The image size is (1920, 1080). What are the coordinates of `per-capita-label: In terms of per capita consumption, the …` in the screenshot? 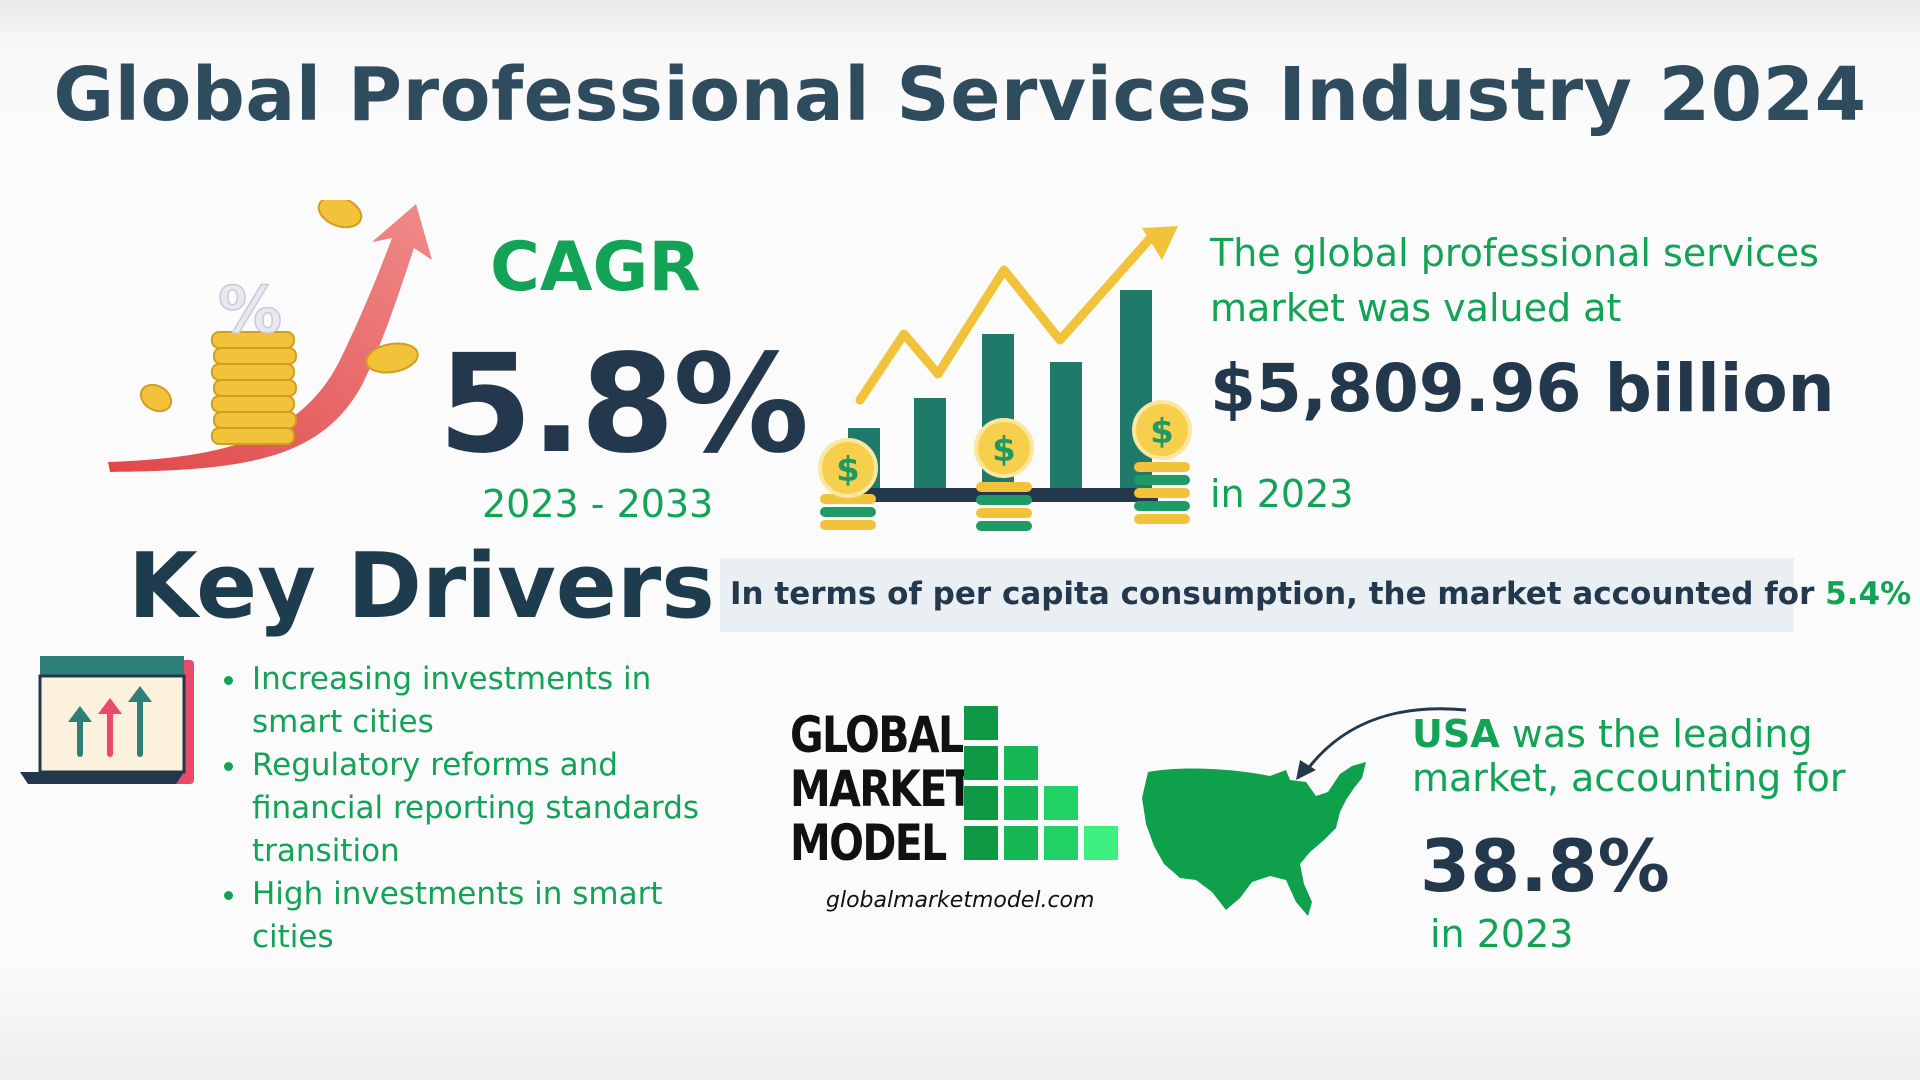 It's located at (1272, 594).